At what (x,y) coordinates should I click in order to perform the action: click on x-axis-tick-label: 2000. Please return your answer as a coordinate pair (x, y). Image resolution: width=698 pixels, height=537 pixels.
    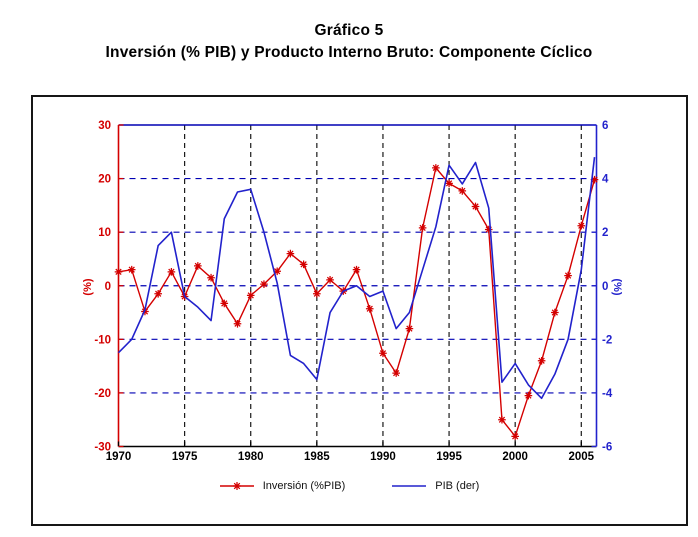
    Looking at the image, I should click on (515, 457).